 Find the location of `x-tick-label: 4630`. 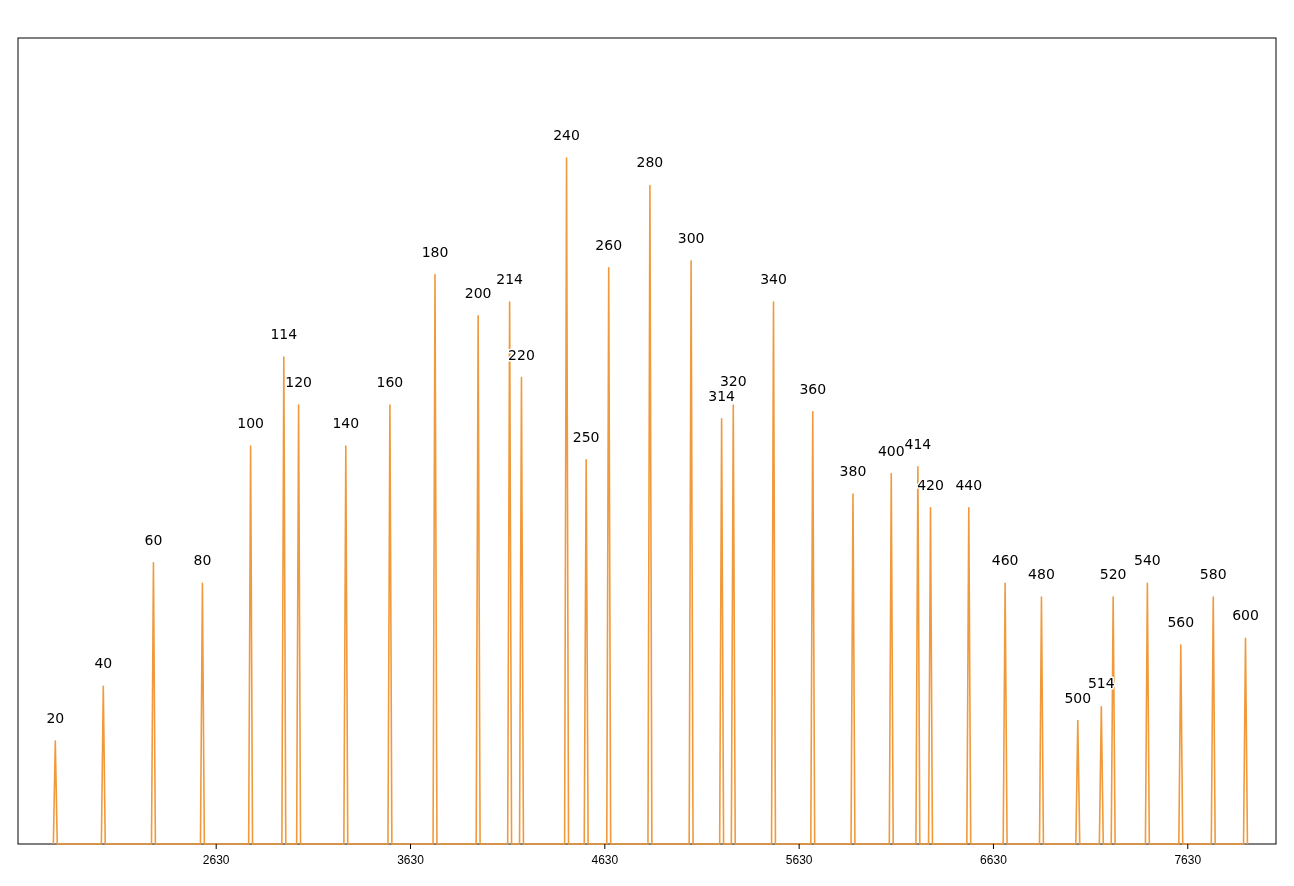

x-tick-label: 4630 is located at coordinates (605, 860).